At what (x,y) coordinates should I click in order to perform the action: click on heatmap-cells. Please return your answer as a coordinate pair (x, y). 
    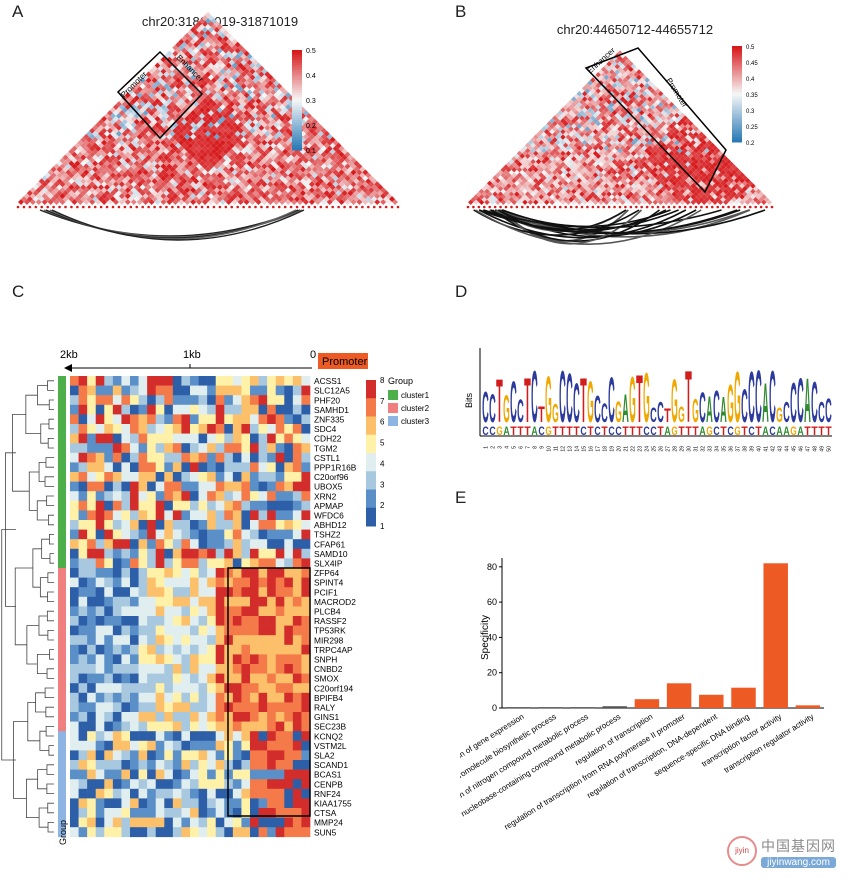
    Looking at the image, I should click on (190, 607).